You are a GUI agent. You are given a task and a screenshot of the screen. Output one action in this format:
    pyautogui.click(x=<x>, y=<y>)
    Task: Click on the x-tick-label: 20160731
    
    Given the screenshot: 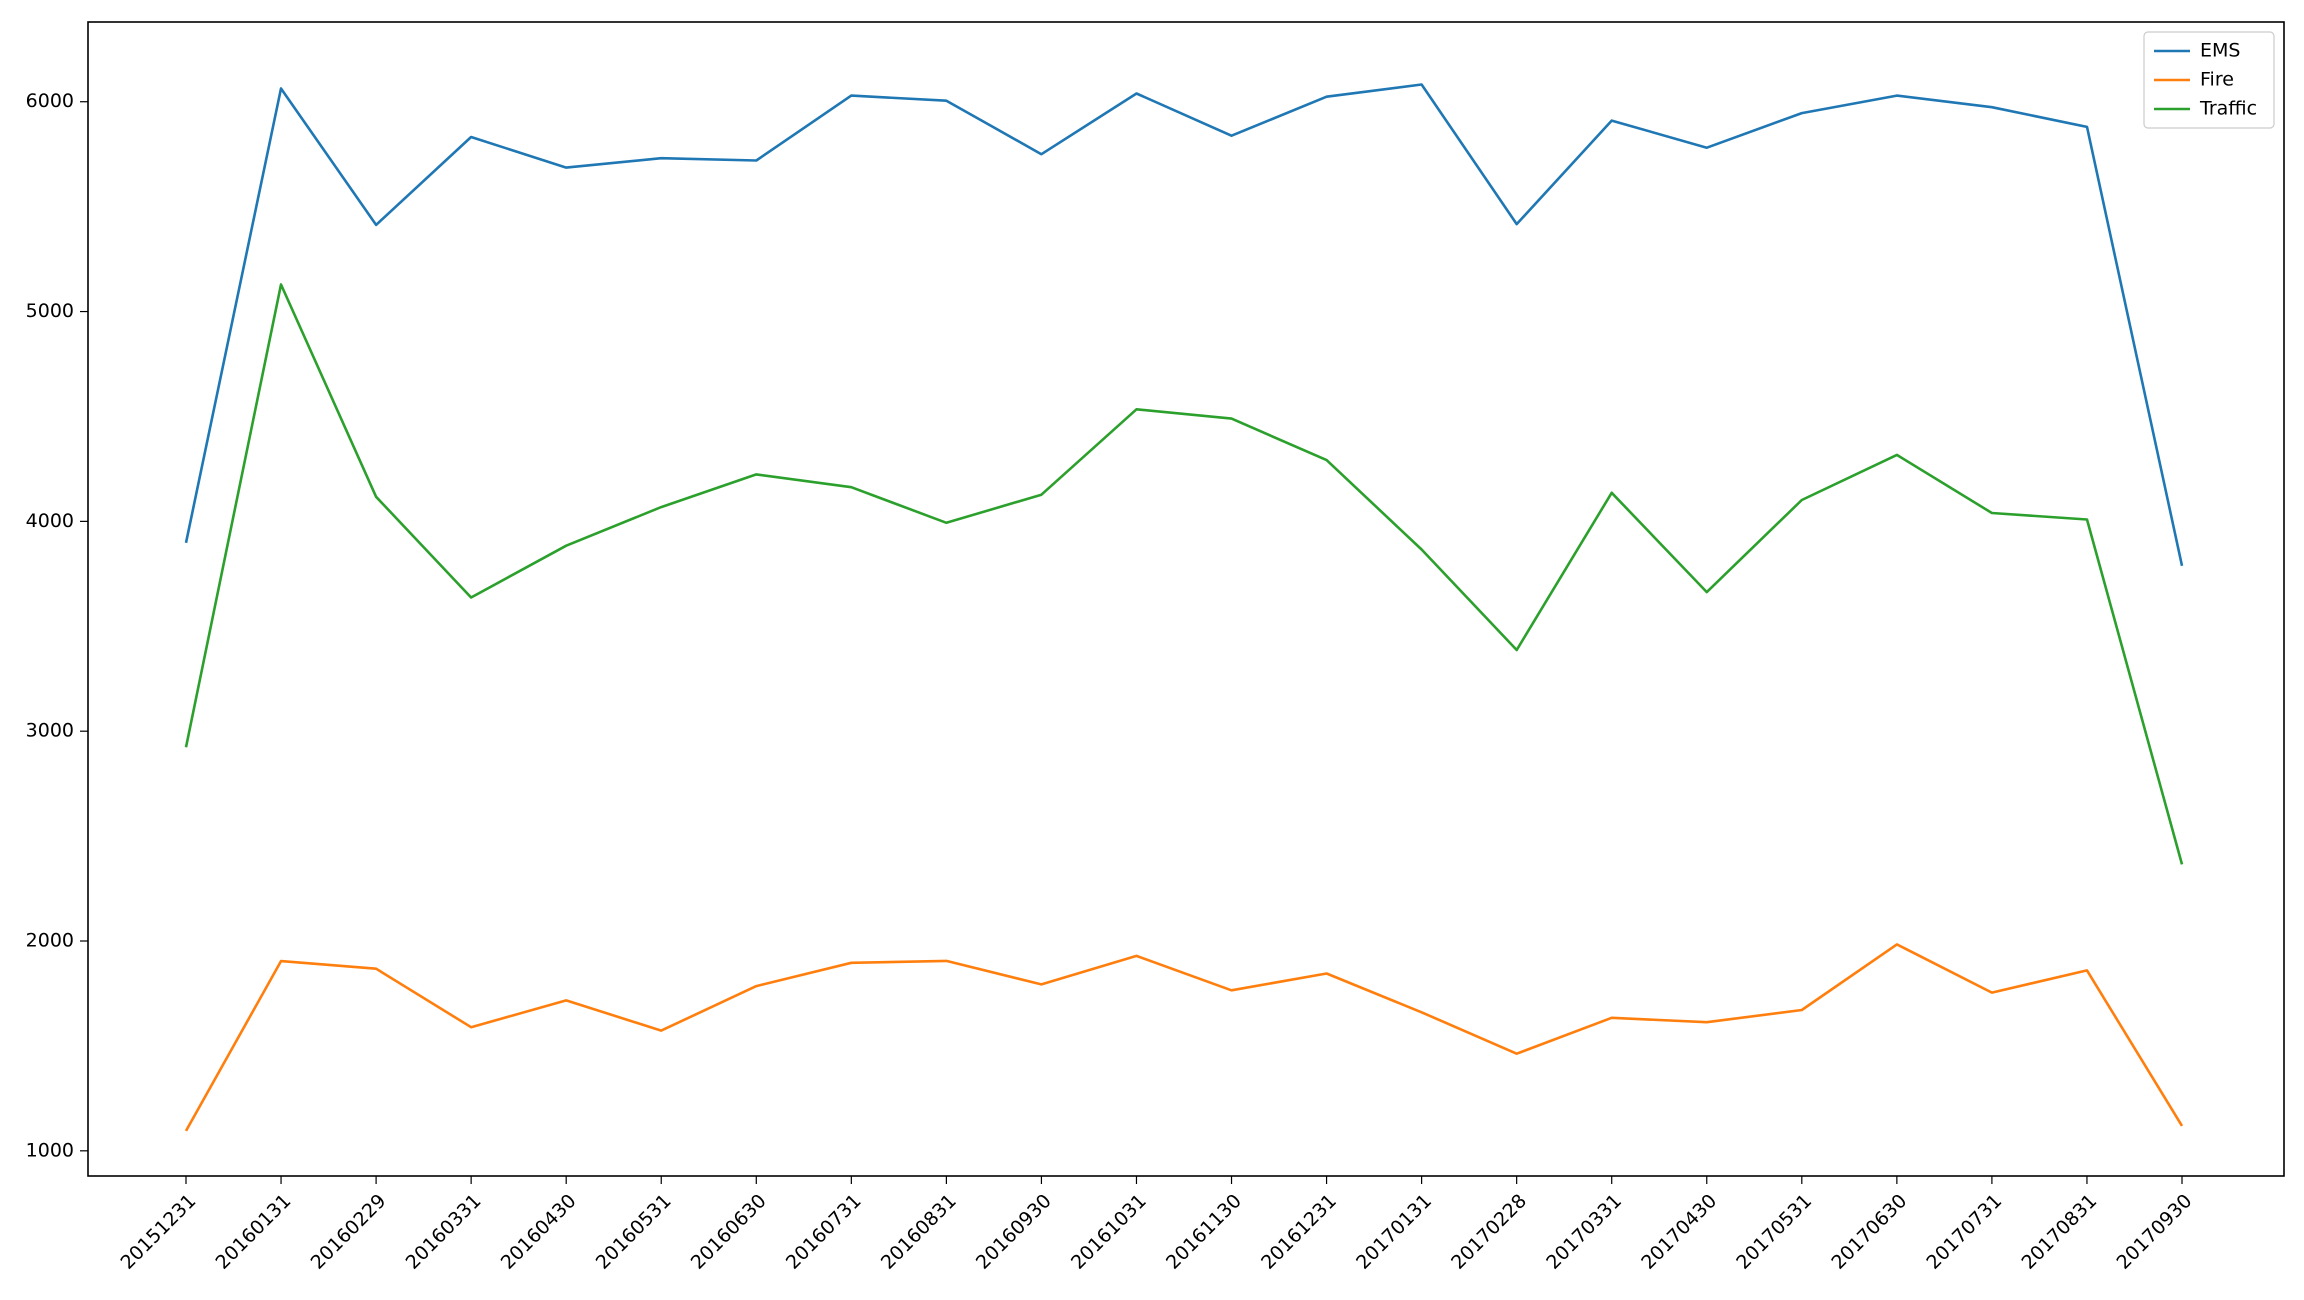 What is the action you would take?
    pyautogui.click(x=824, y=1232)
    